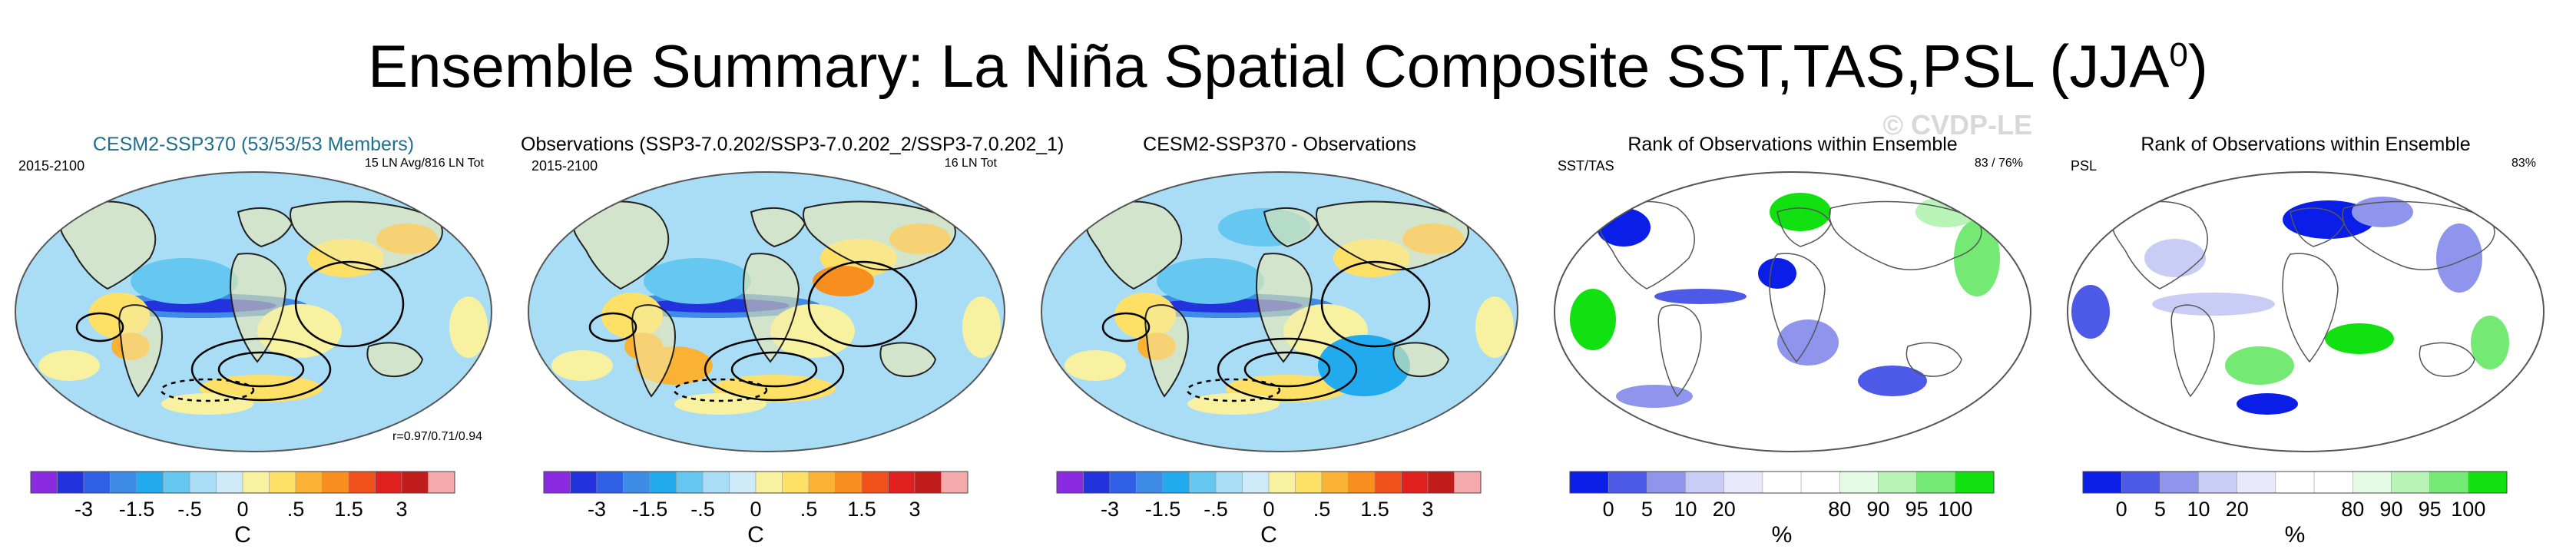  What do you see at coordinates (565, 166) in the screenshot?
I see `panel-period-label: 2015-2100` at bounding box center [565, 166].